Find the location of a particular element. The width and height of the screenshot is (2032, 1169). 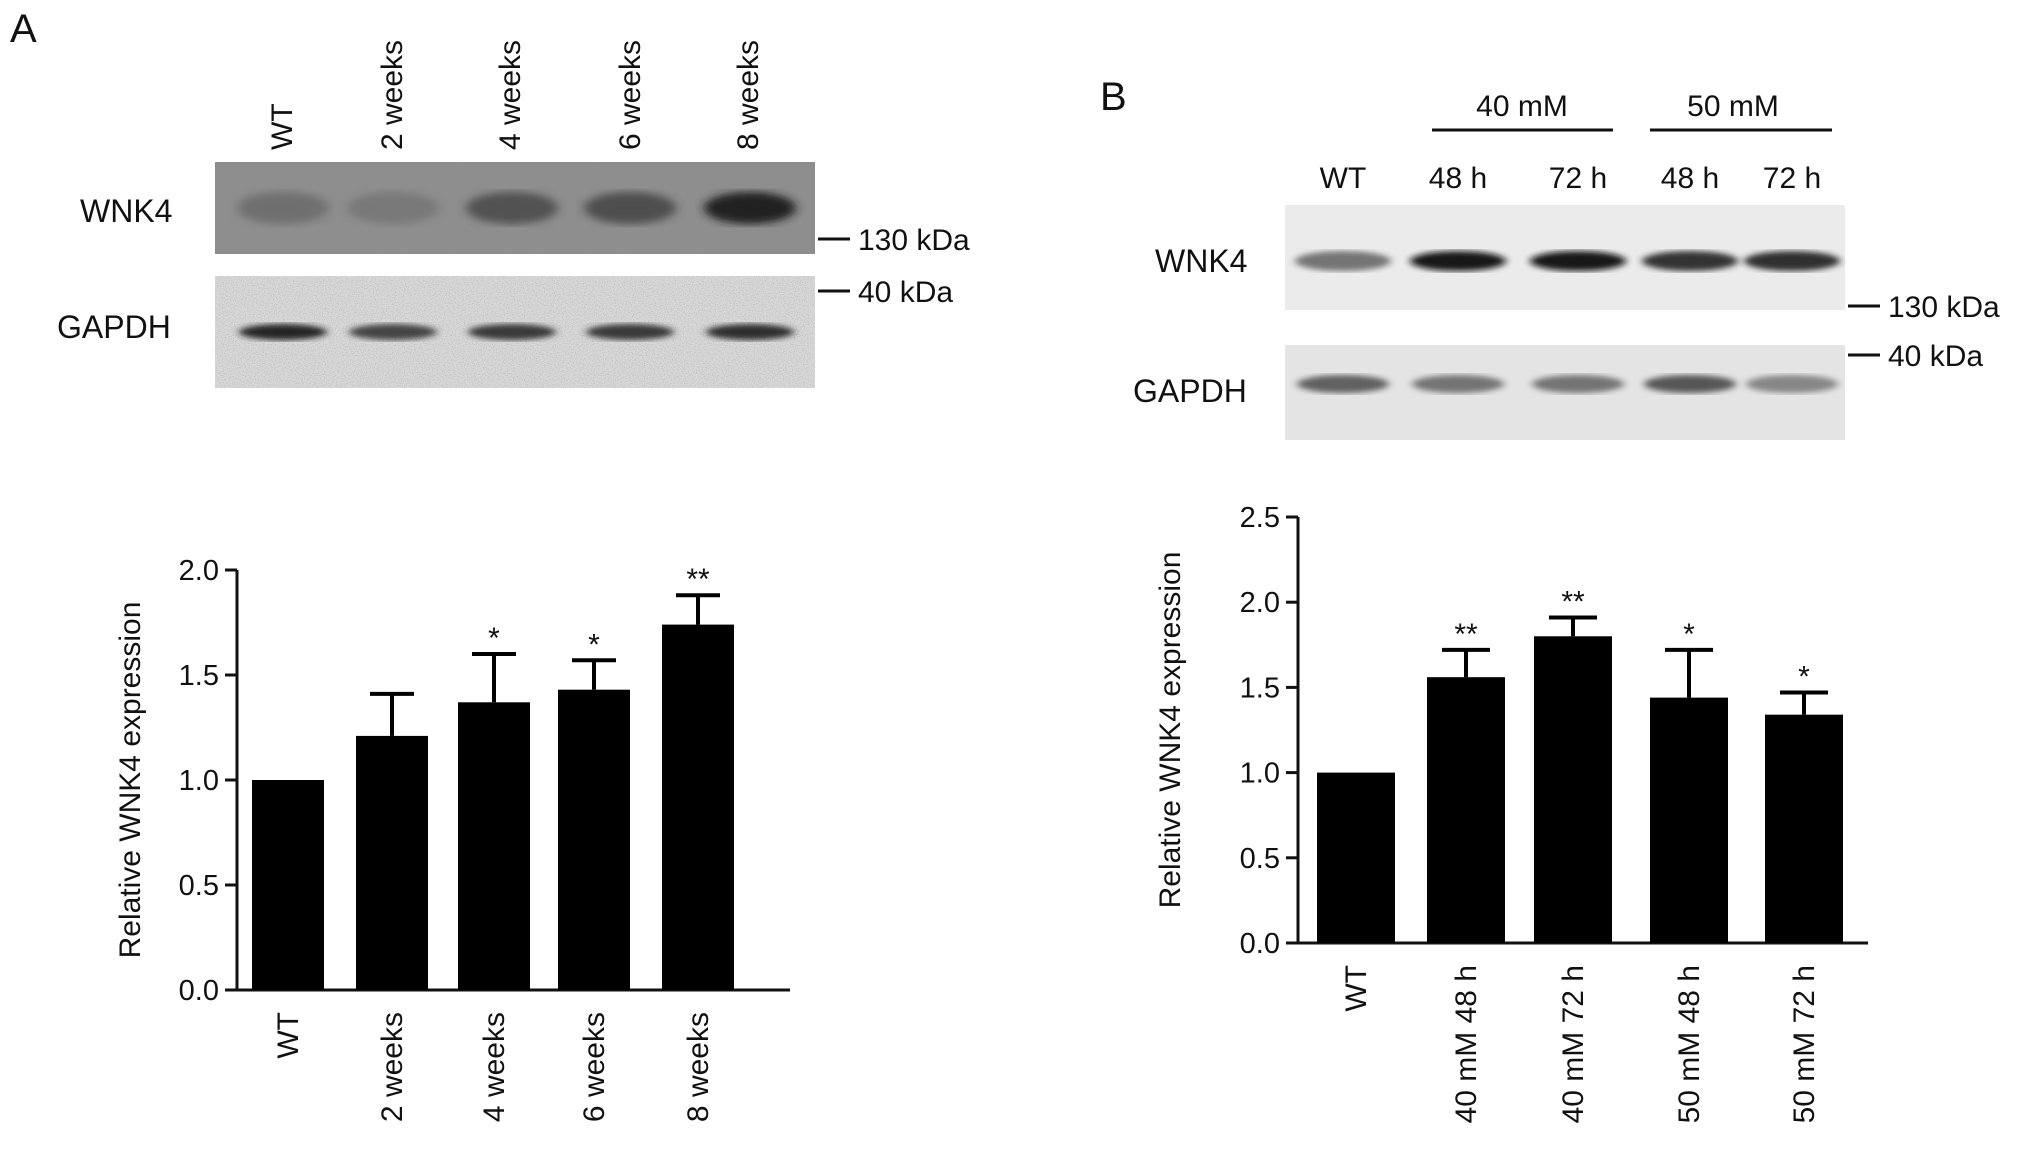

panel-b-lane-labels: WT 48 h 72 h 48 h 72 h is located at coordinates (1571, 178).